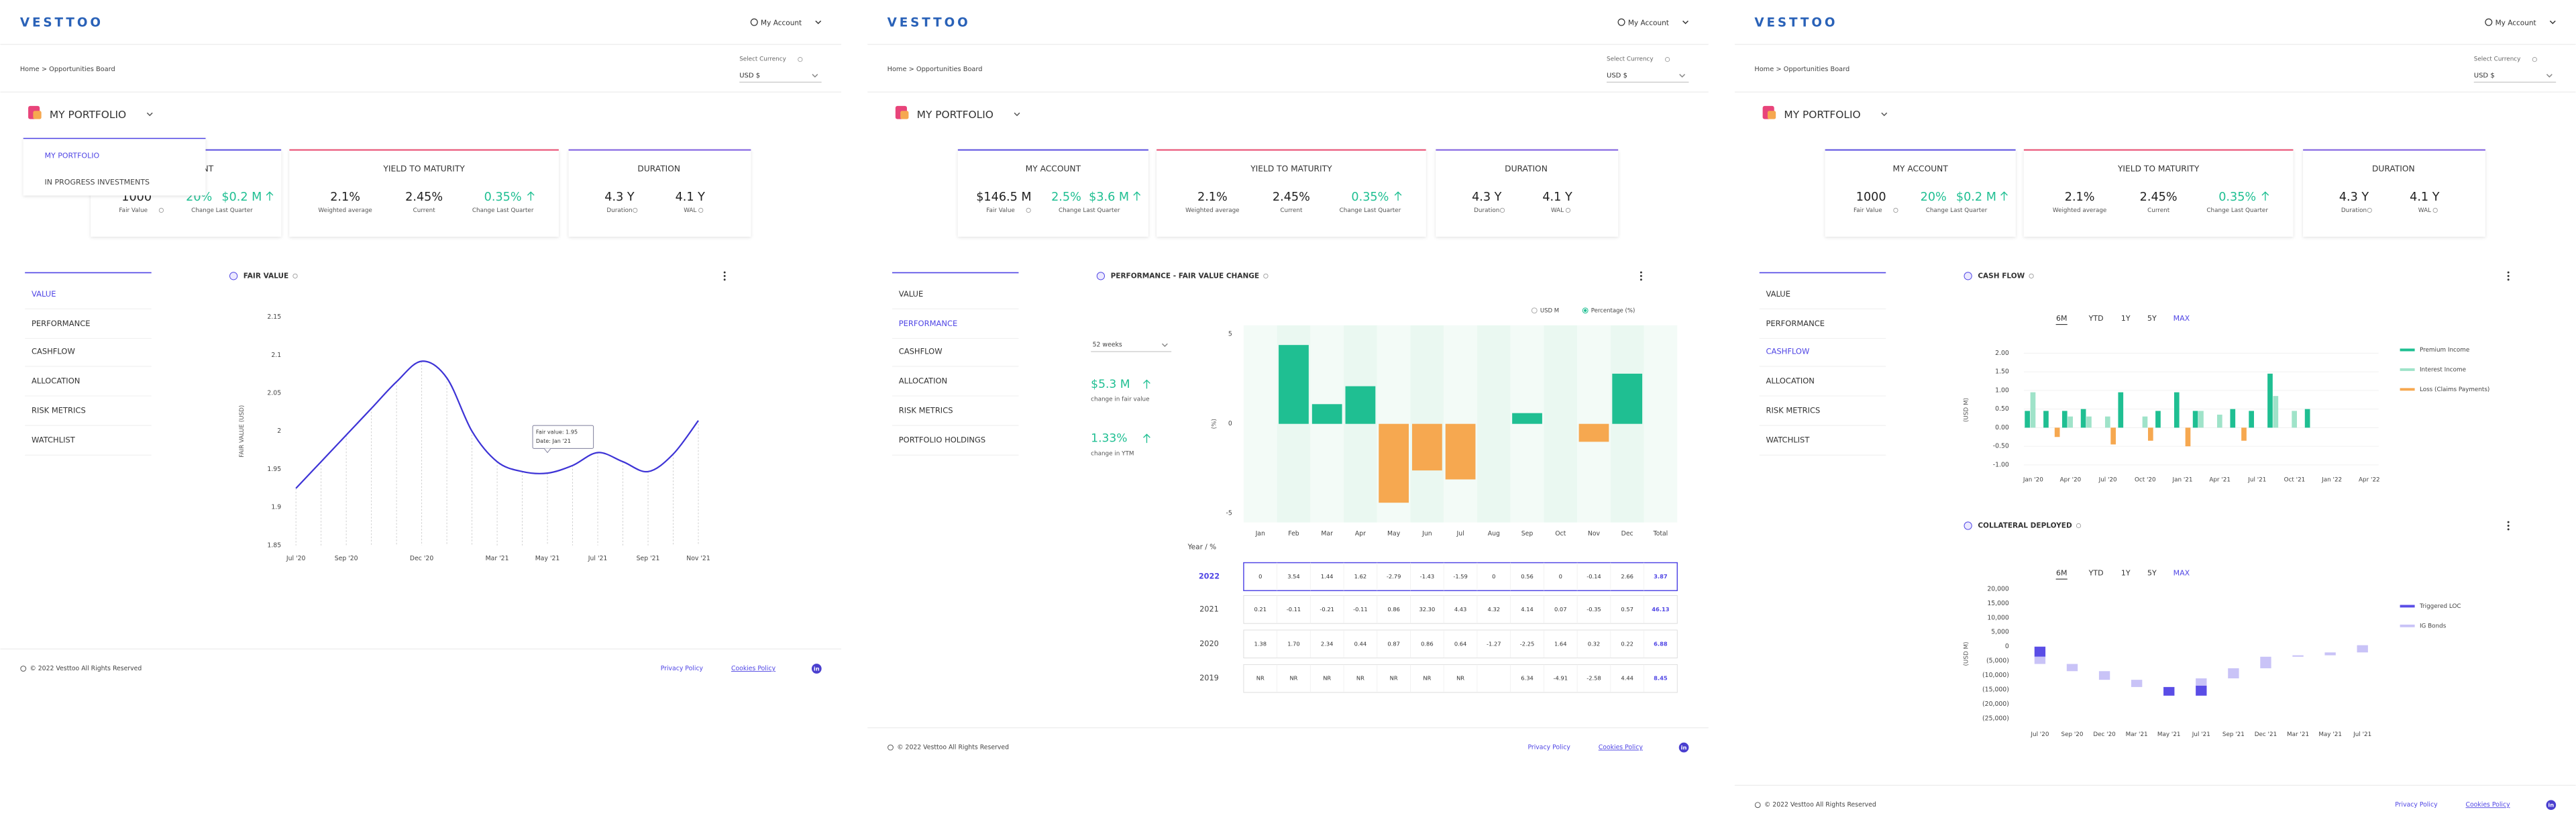 The width and height of the screenshot is (2576, 828). I want to click on table-cell: -0.14, so click(1594, 576).